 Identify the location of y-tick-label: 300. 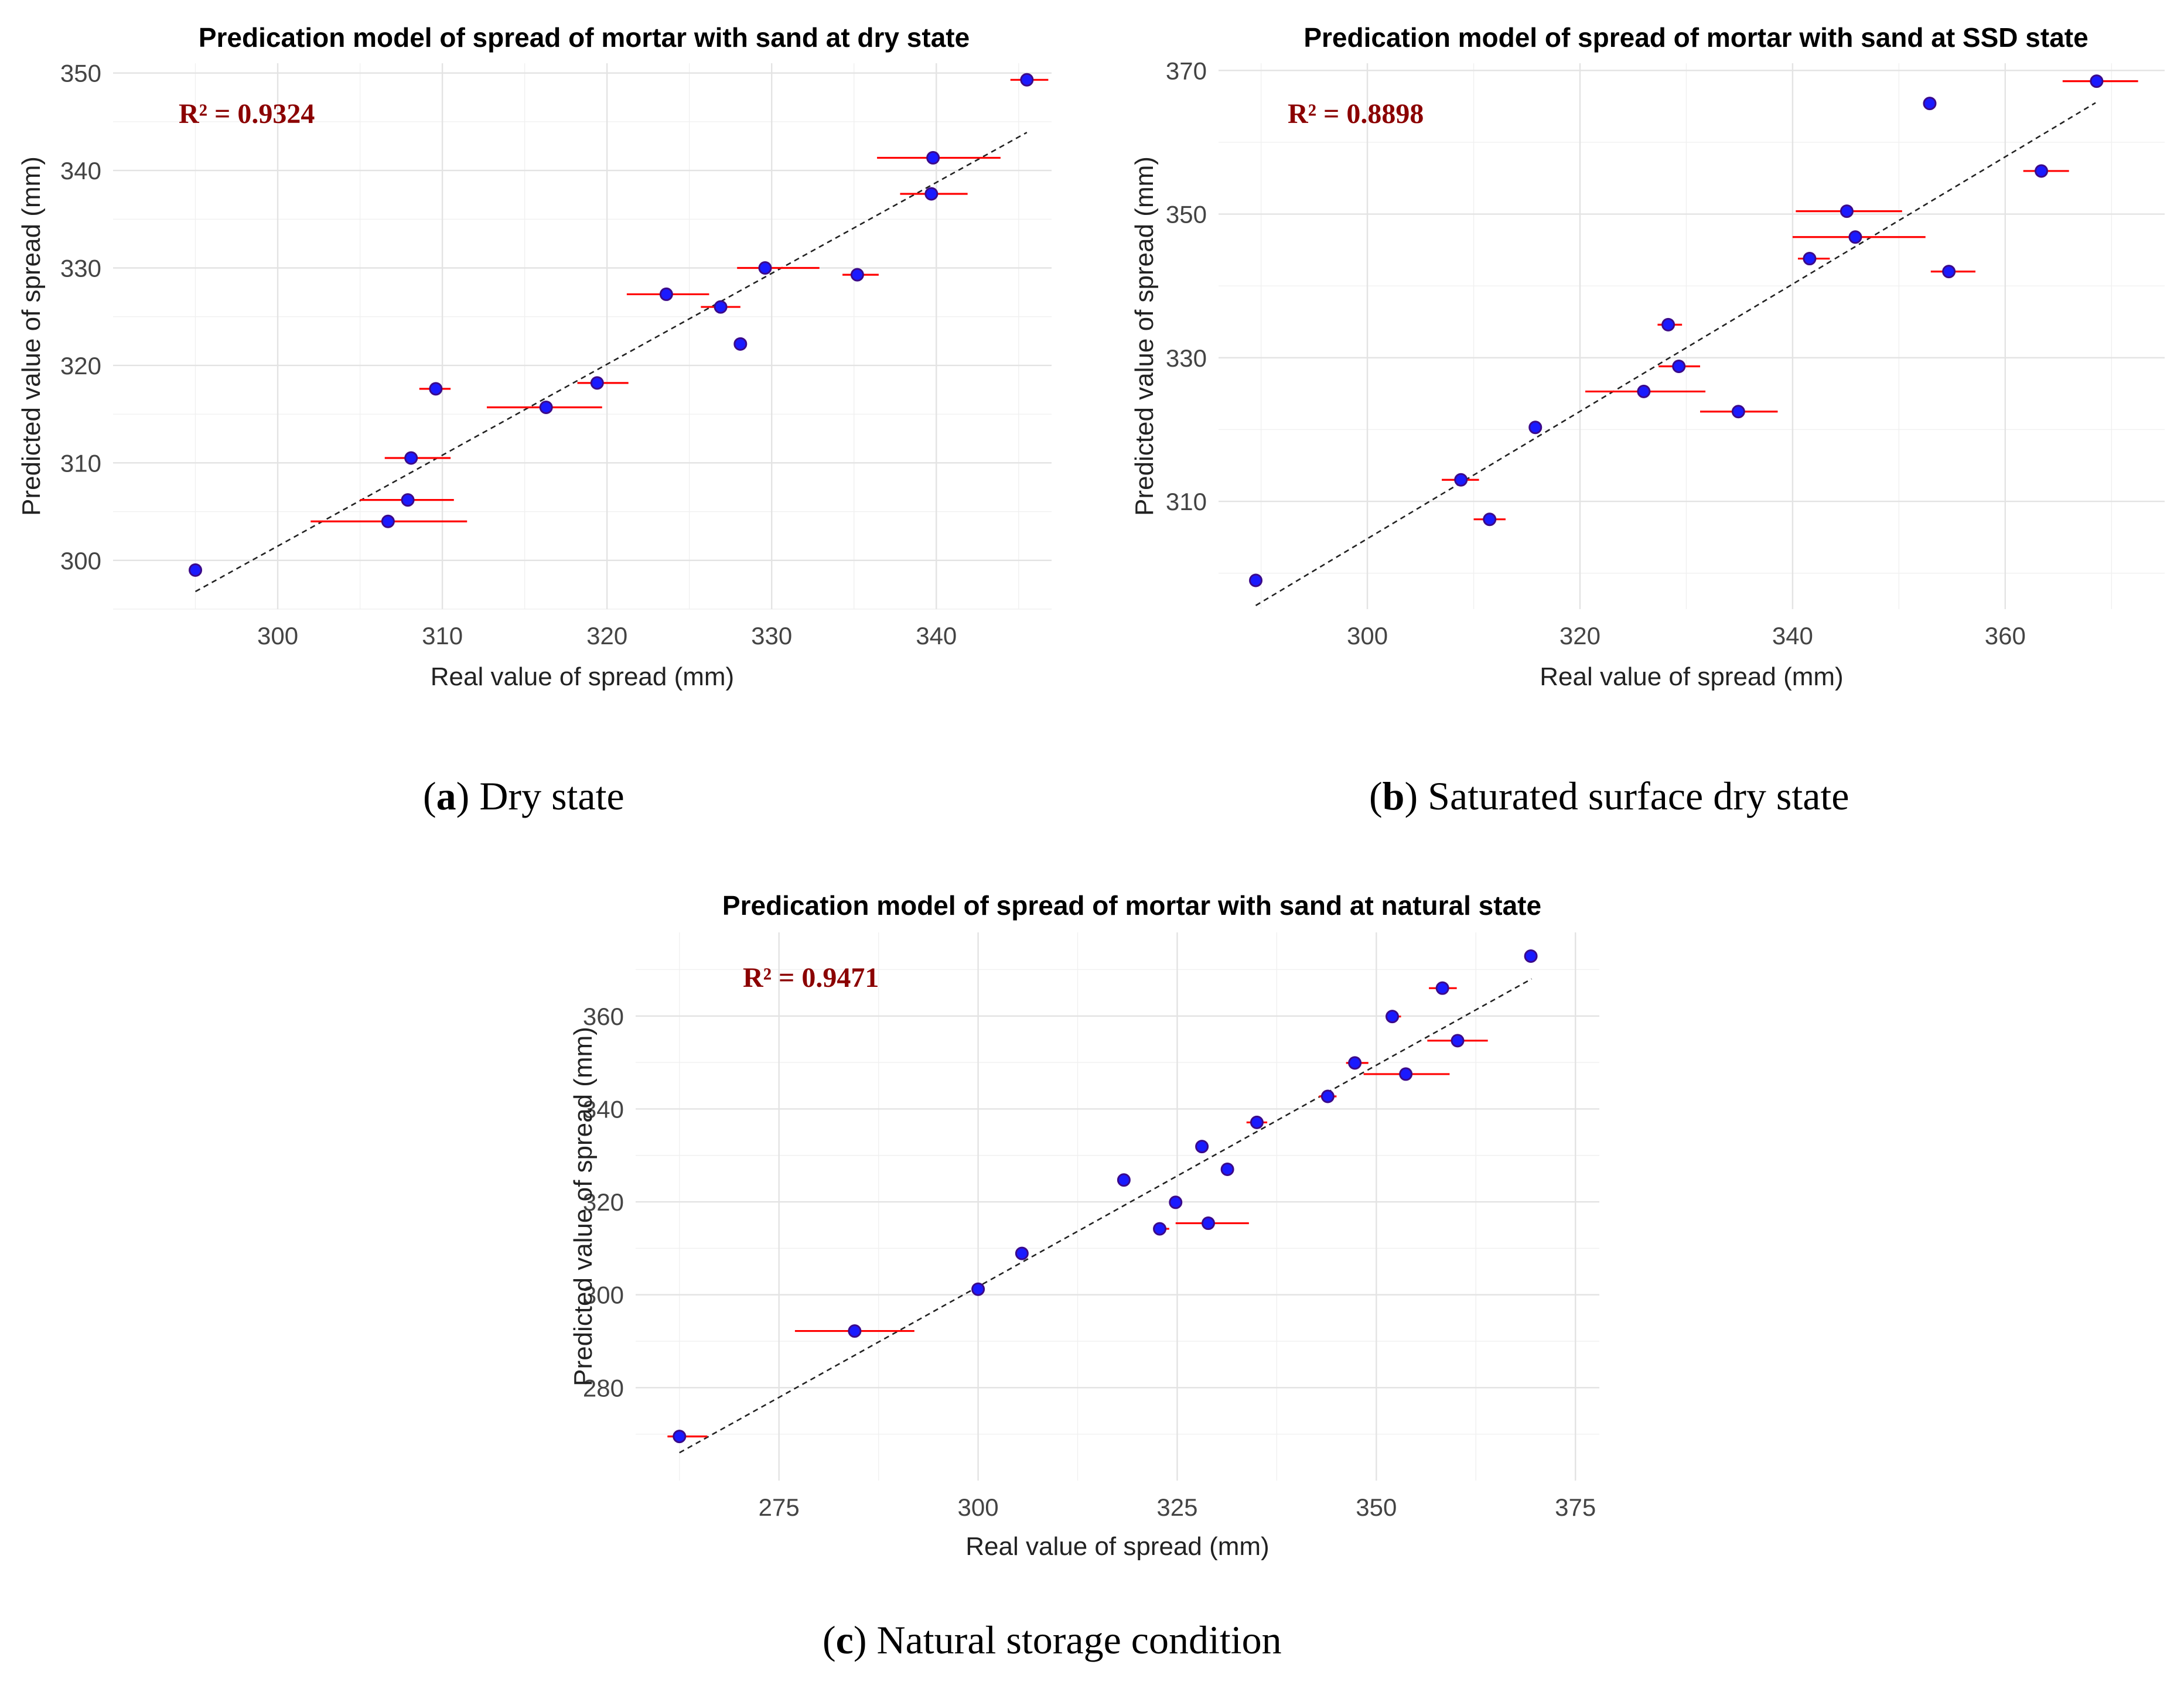
(603, 1295).